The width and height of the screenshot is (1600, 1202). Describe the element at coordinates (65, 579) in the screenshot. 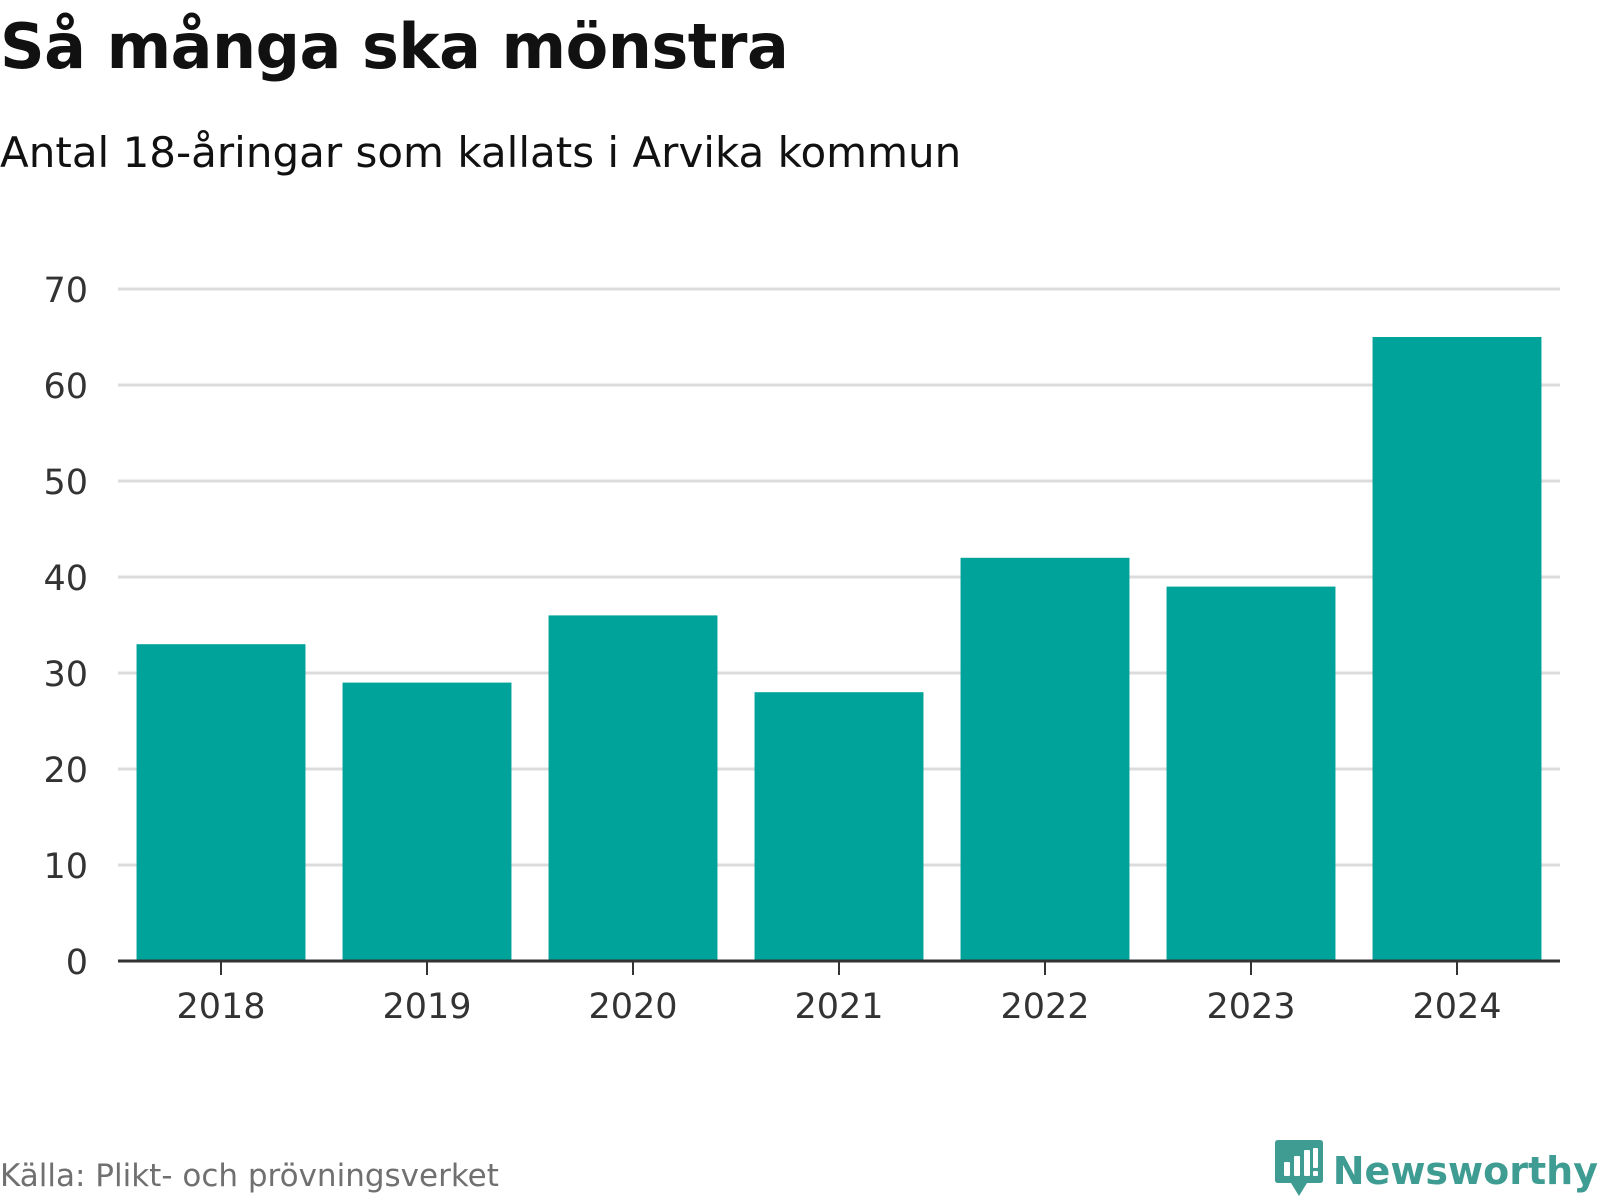

I see `y-tick-label: 40` at that location.